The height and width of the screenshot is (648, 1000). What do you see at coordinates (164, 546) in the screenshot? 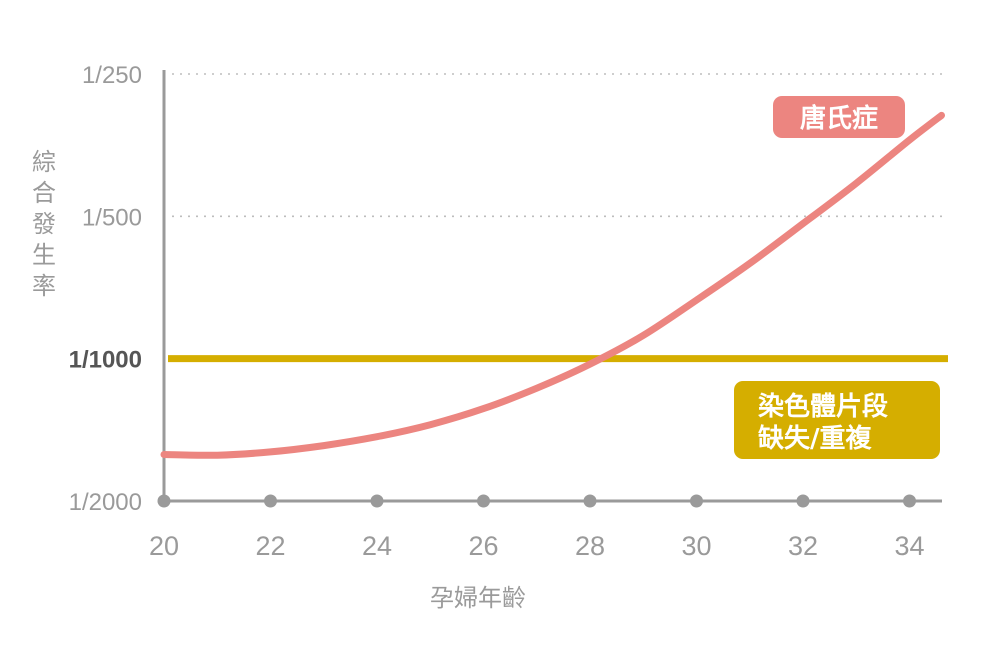
I see `x-tick-label: 20` at bounding box center [164, 546].